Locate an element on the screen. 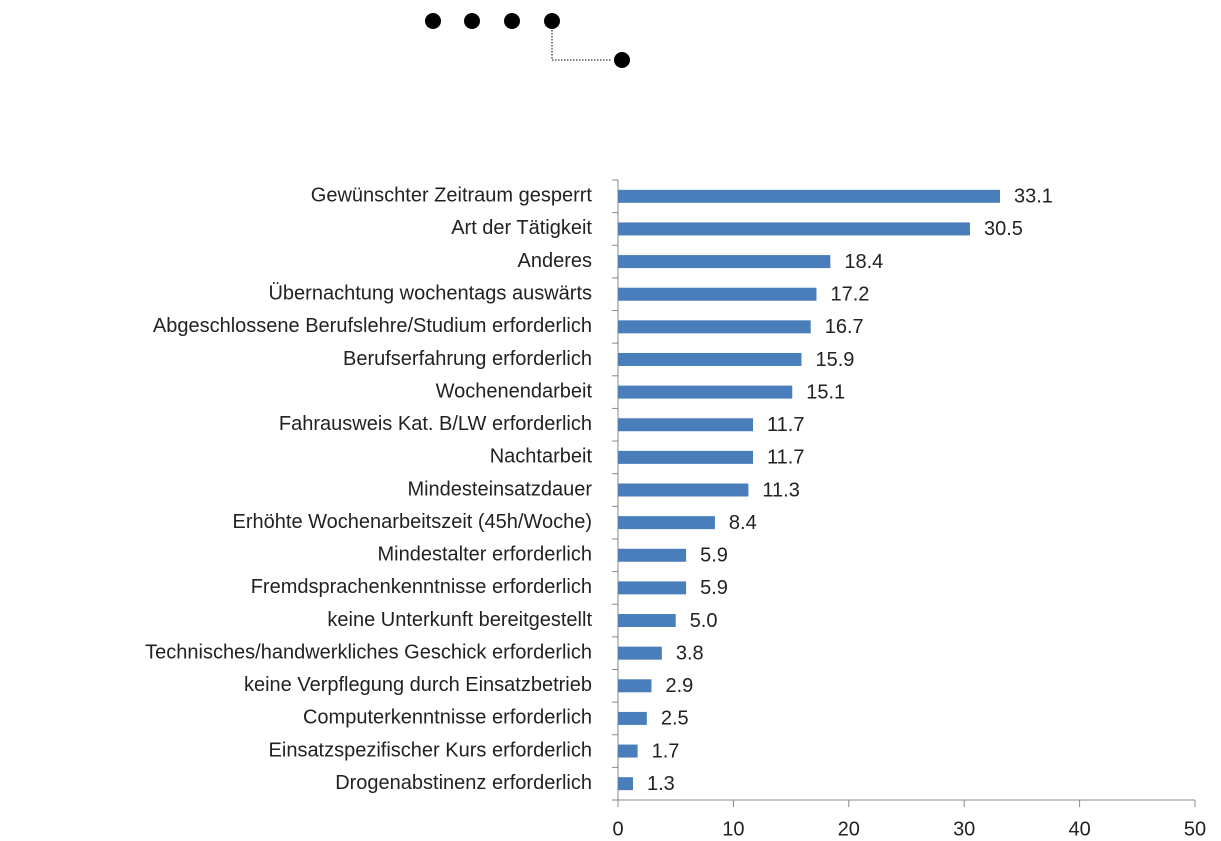 The width and height of the screenshot is (1221, 841). connector is located at coordinates (581, 45).